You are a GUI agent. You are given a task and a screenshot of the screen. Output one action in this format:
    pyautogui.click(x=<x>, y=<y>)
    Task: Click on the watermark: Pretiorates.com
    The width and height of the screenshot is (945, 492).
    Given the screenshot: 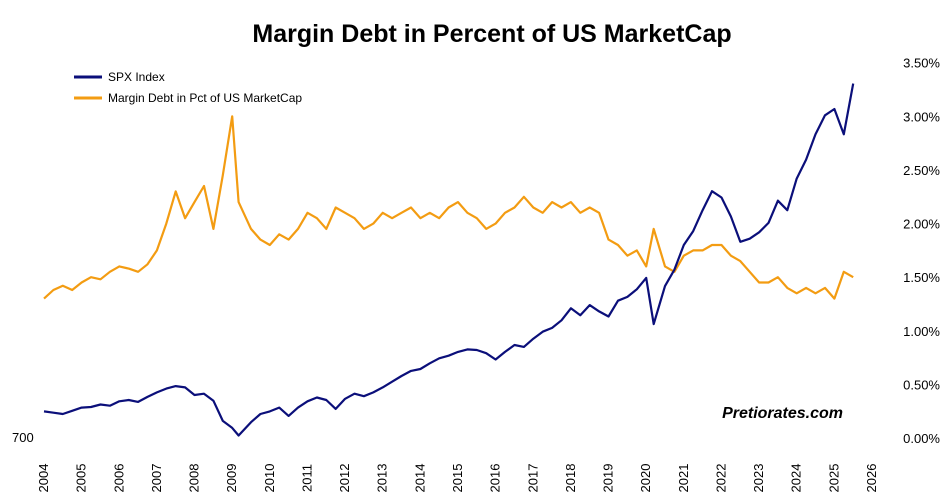 What is the action you would take?
    pyautogui.click(x=782, y=413)
    